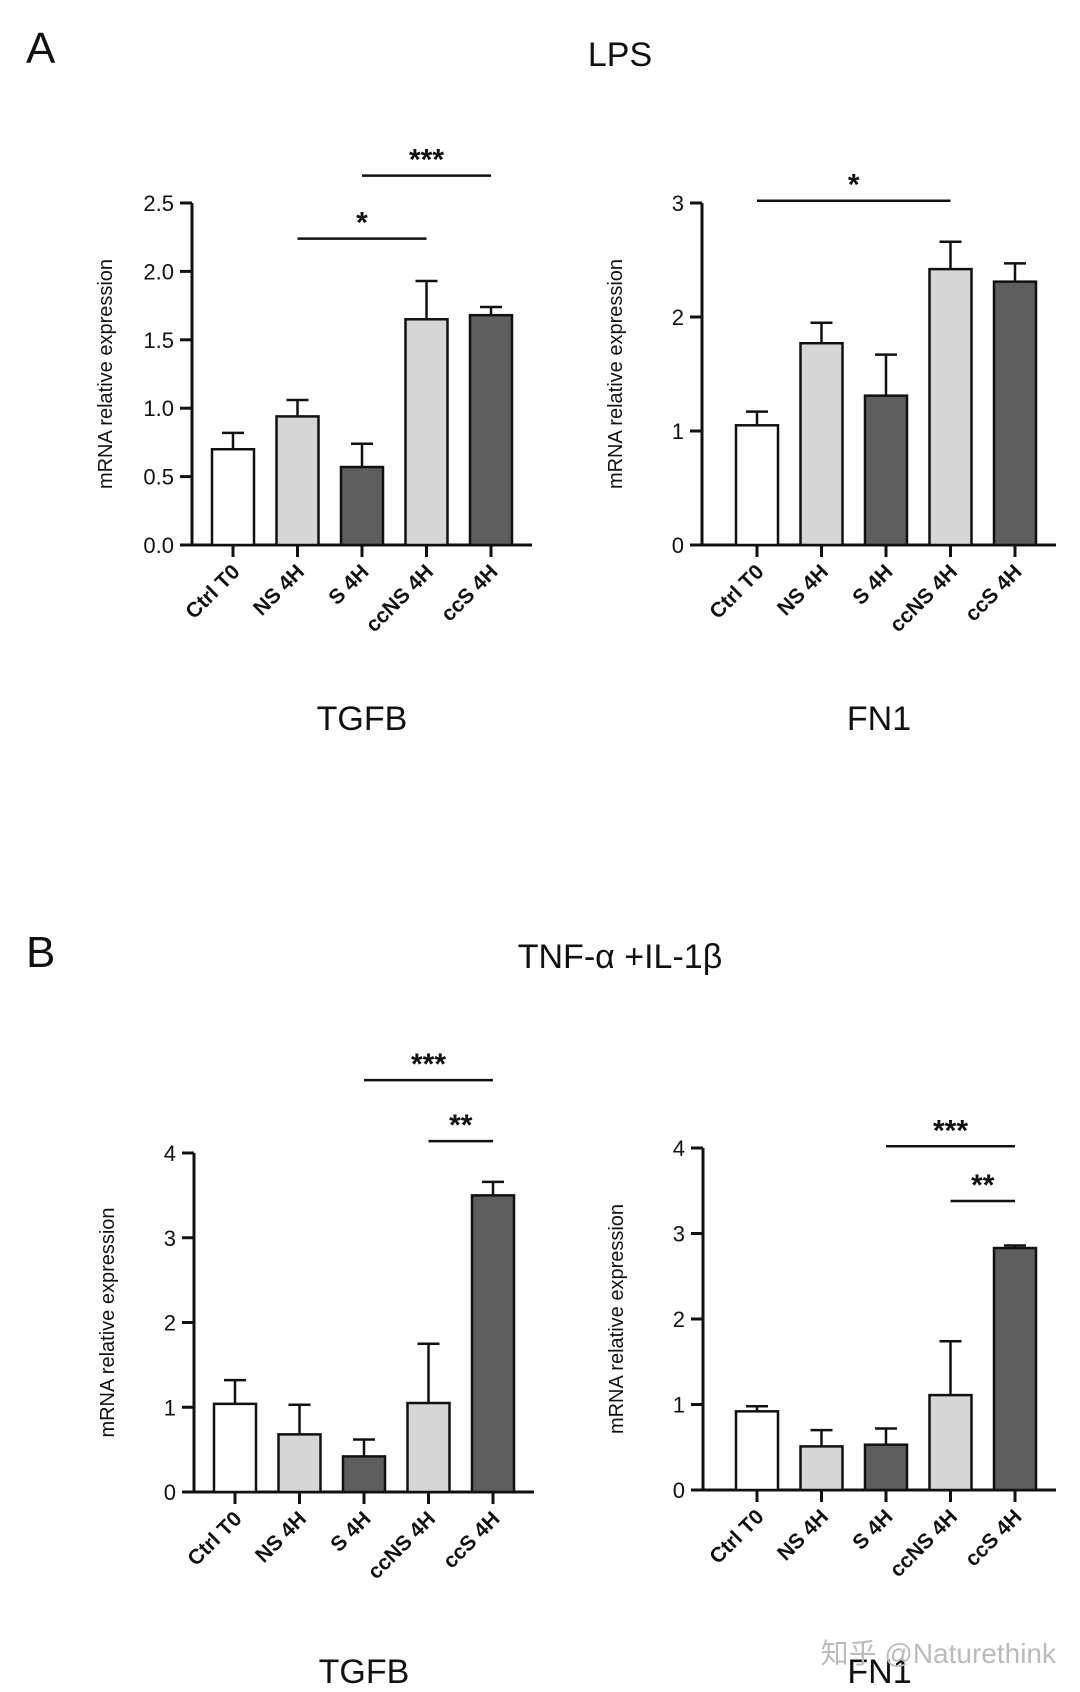  Describe the element at coordinates (41, 952) in the screenshot. I see `panel-letter-b: B` at that location.